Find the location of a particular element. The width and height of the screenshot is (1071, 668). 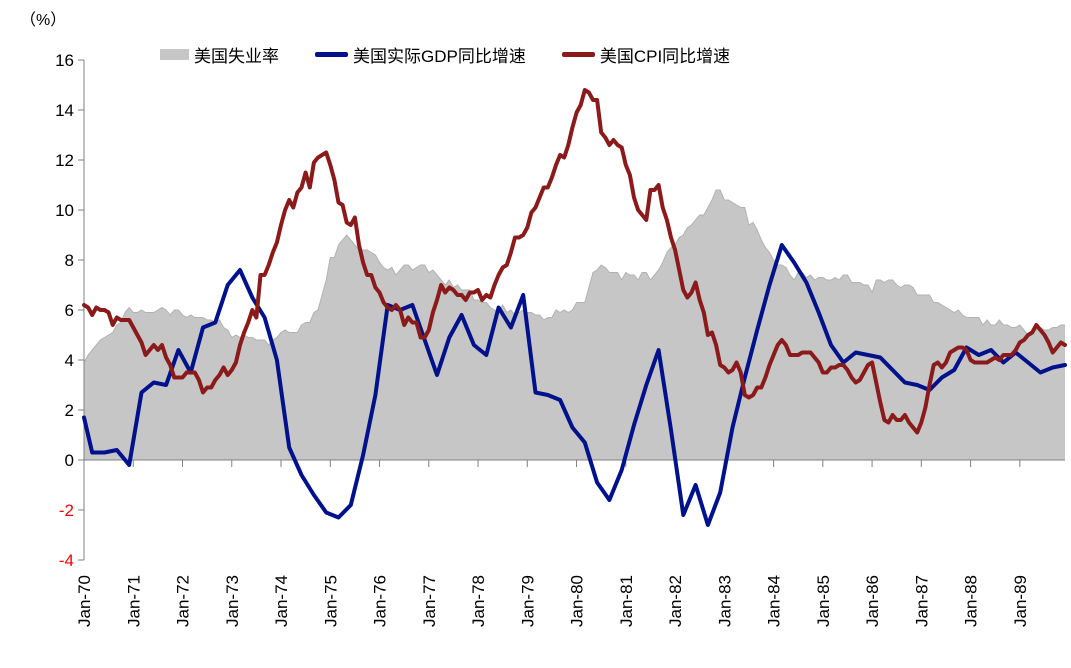

y-tick-label: -4 is located at coordinates (66, 560).